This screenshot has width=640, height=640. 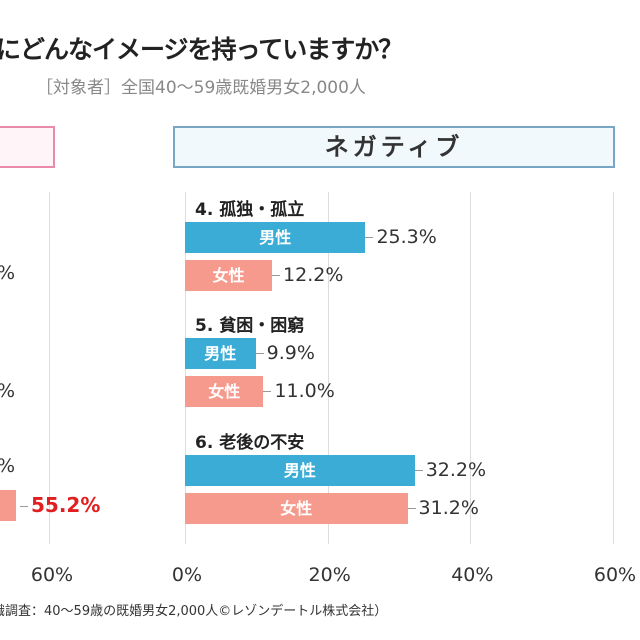 What do you see at coordinates (250, 210) in the screenshot?
I see `category-label: 4. 孤独・孤立` at bounding box center [250, 210].